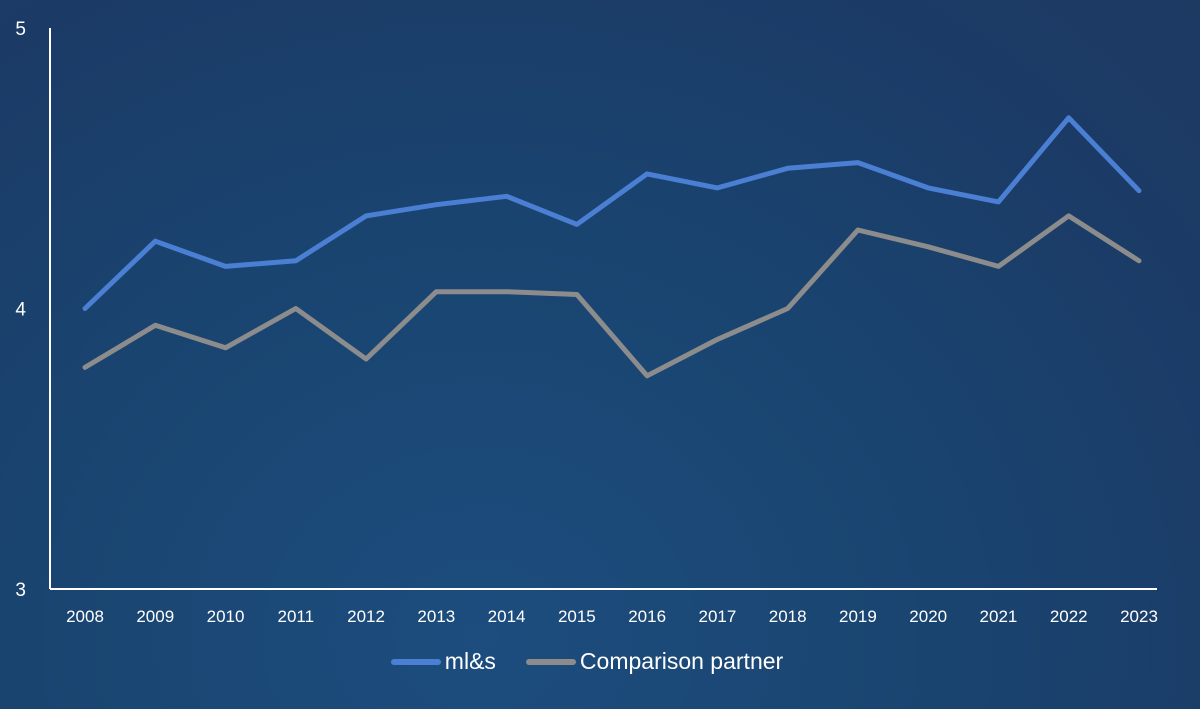 The image size is (1200, 709). Describe the element at coordinates (296, 616) in the screenshot. I see `x-tick-label: 2011` at that location.